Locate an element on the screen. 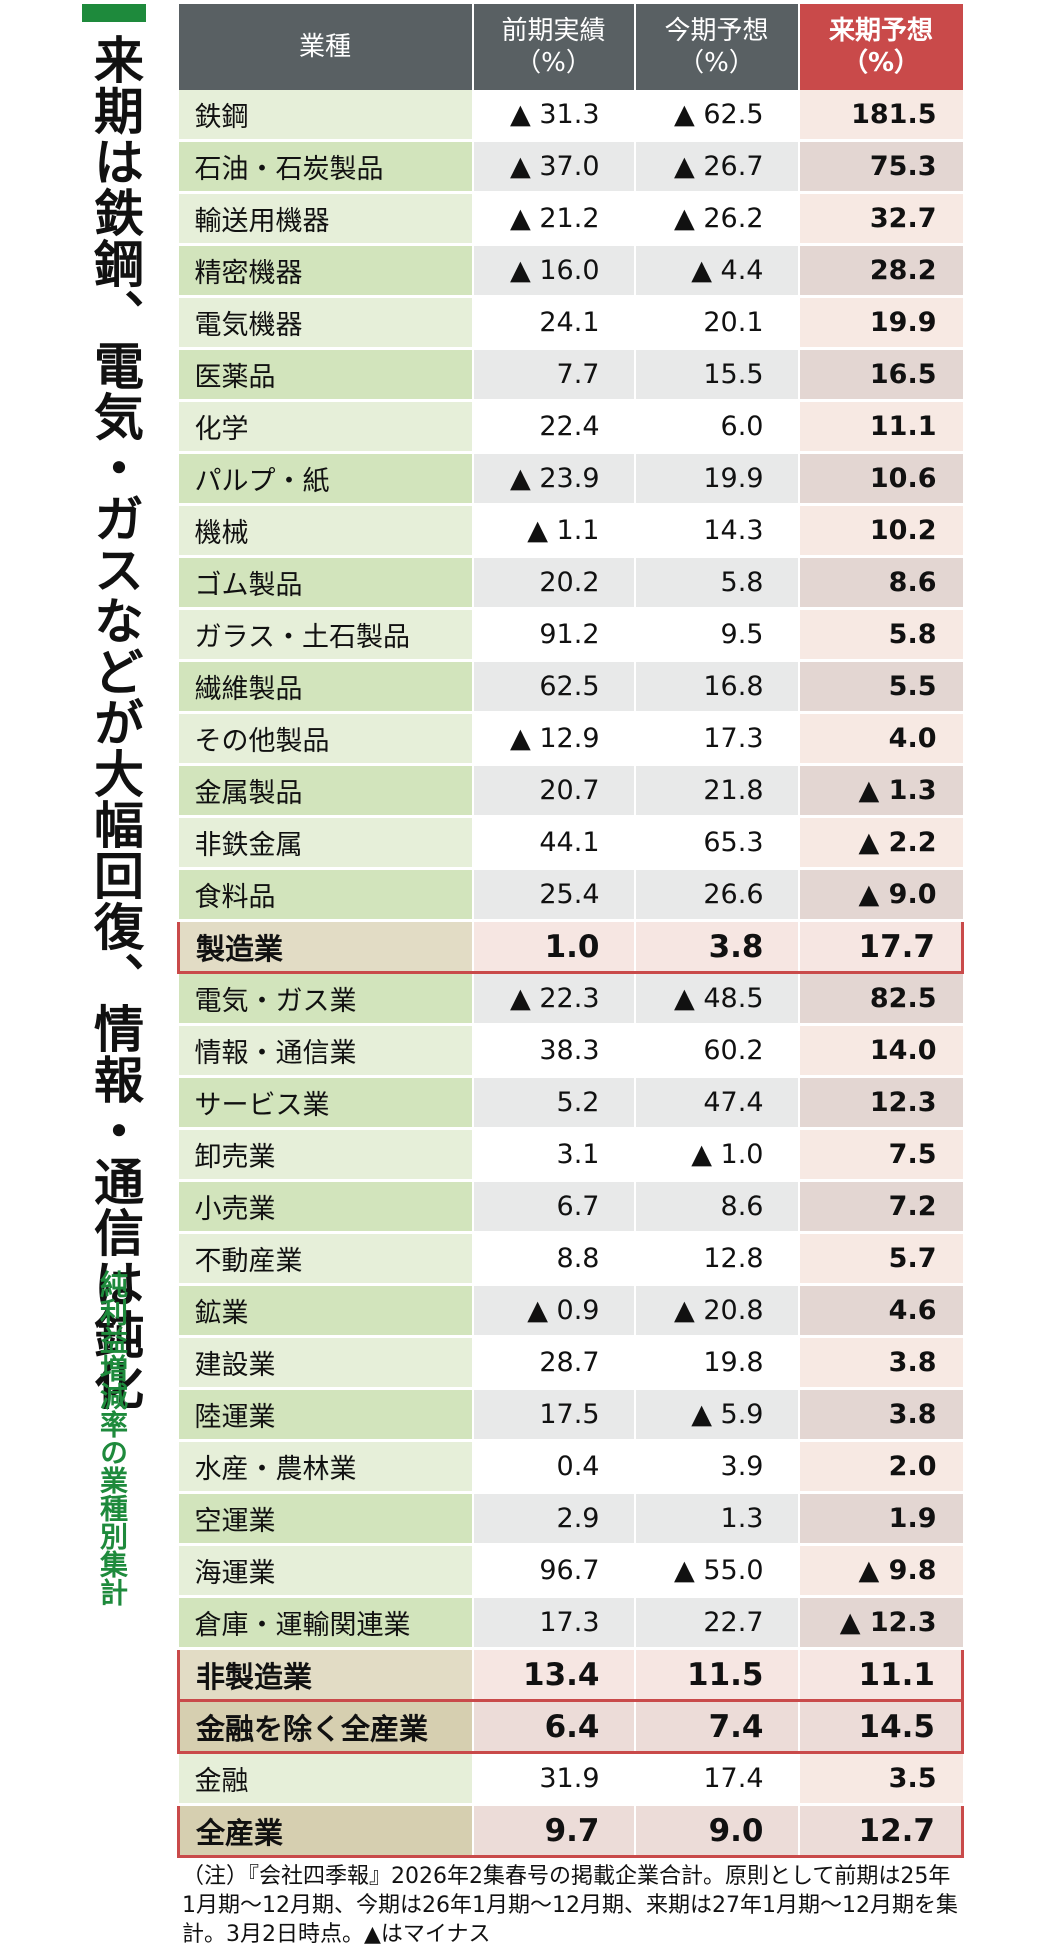 This screenshot has height=1954, width=1040. industry-name-cell: 倉庫・運輸関連業 is located at coordinates (326, 1623).